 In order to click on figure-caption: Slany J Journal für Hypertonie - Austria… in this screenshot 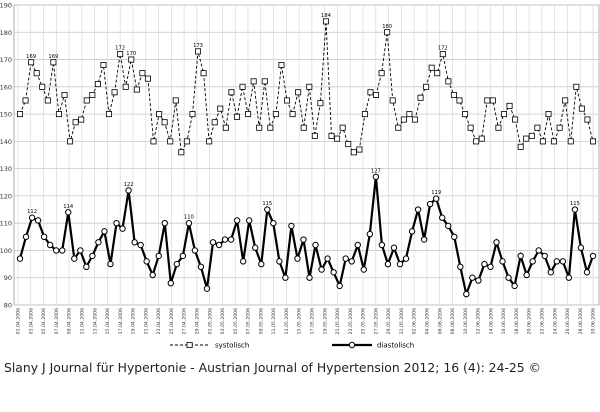, I will do `click(273, 367)`.